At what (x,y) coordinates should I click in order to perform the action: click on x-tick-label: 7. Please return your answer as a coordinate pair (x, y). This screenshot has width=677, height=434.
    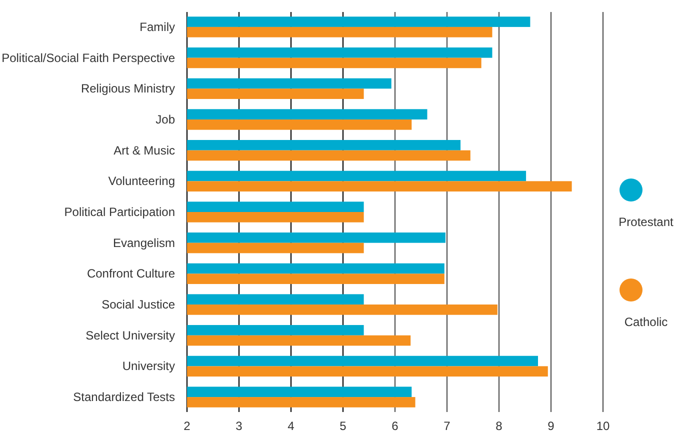
    Looking at the image, I should click on (447, 426).